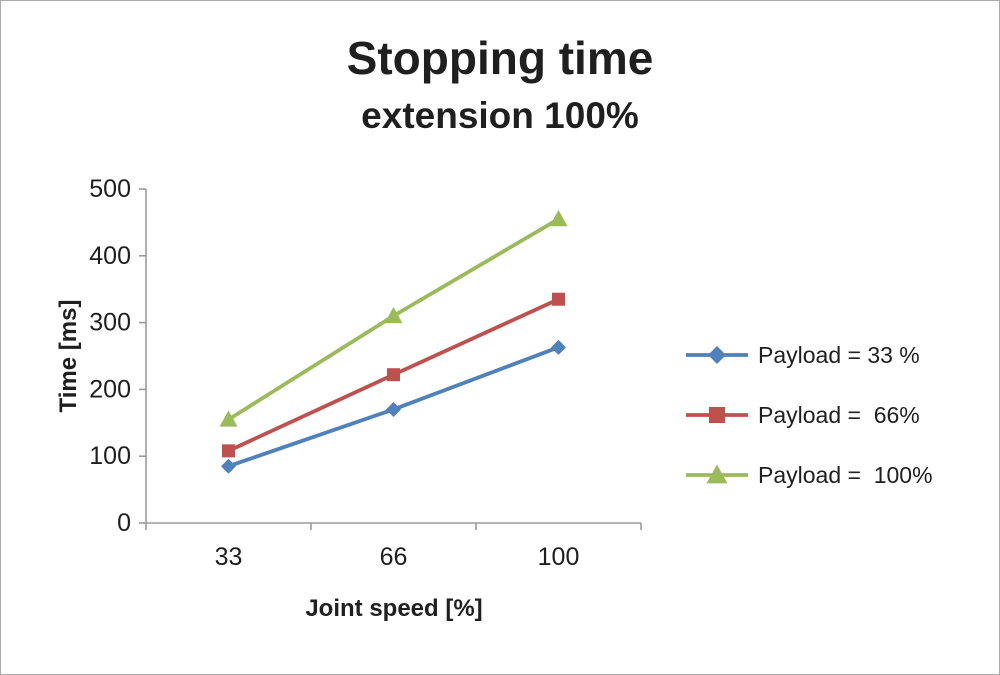 The width and height of the screenshot is (1000, 675). What do you see at coordinates (110, 189) in the screenshot?
I see `y-tick-label: 500` at bounding box center [110, 189].